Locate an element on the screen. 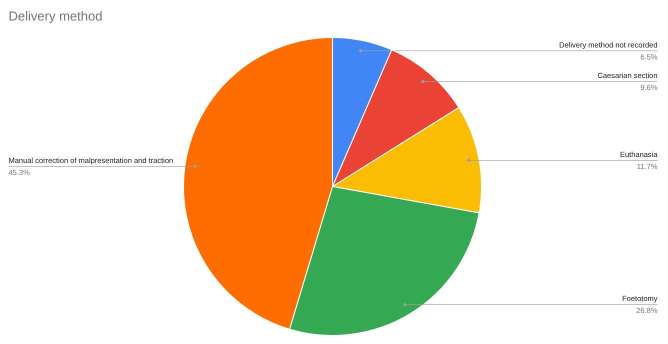  chart-title: Delivery method is located at coordinates (55, 16).